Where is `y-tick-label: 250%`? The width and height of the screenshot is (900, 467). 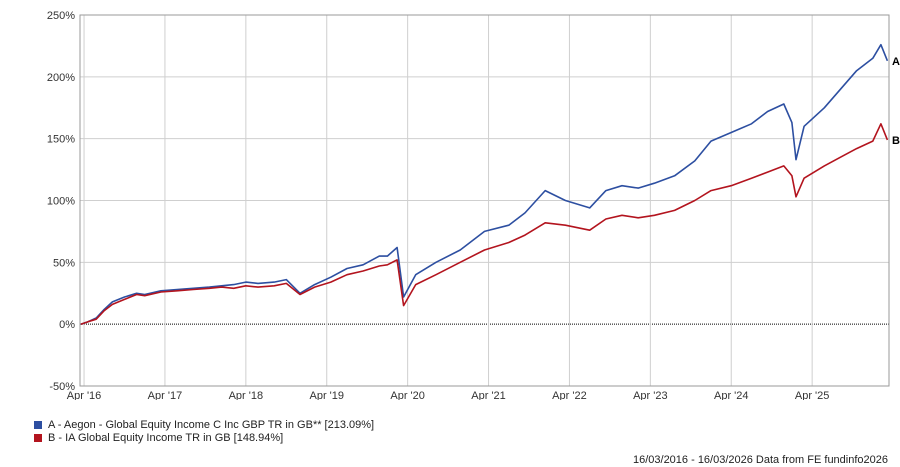 y-tick-label: 250% is located at coordinates (61, 16).